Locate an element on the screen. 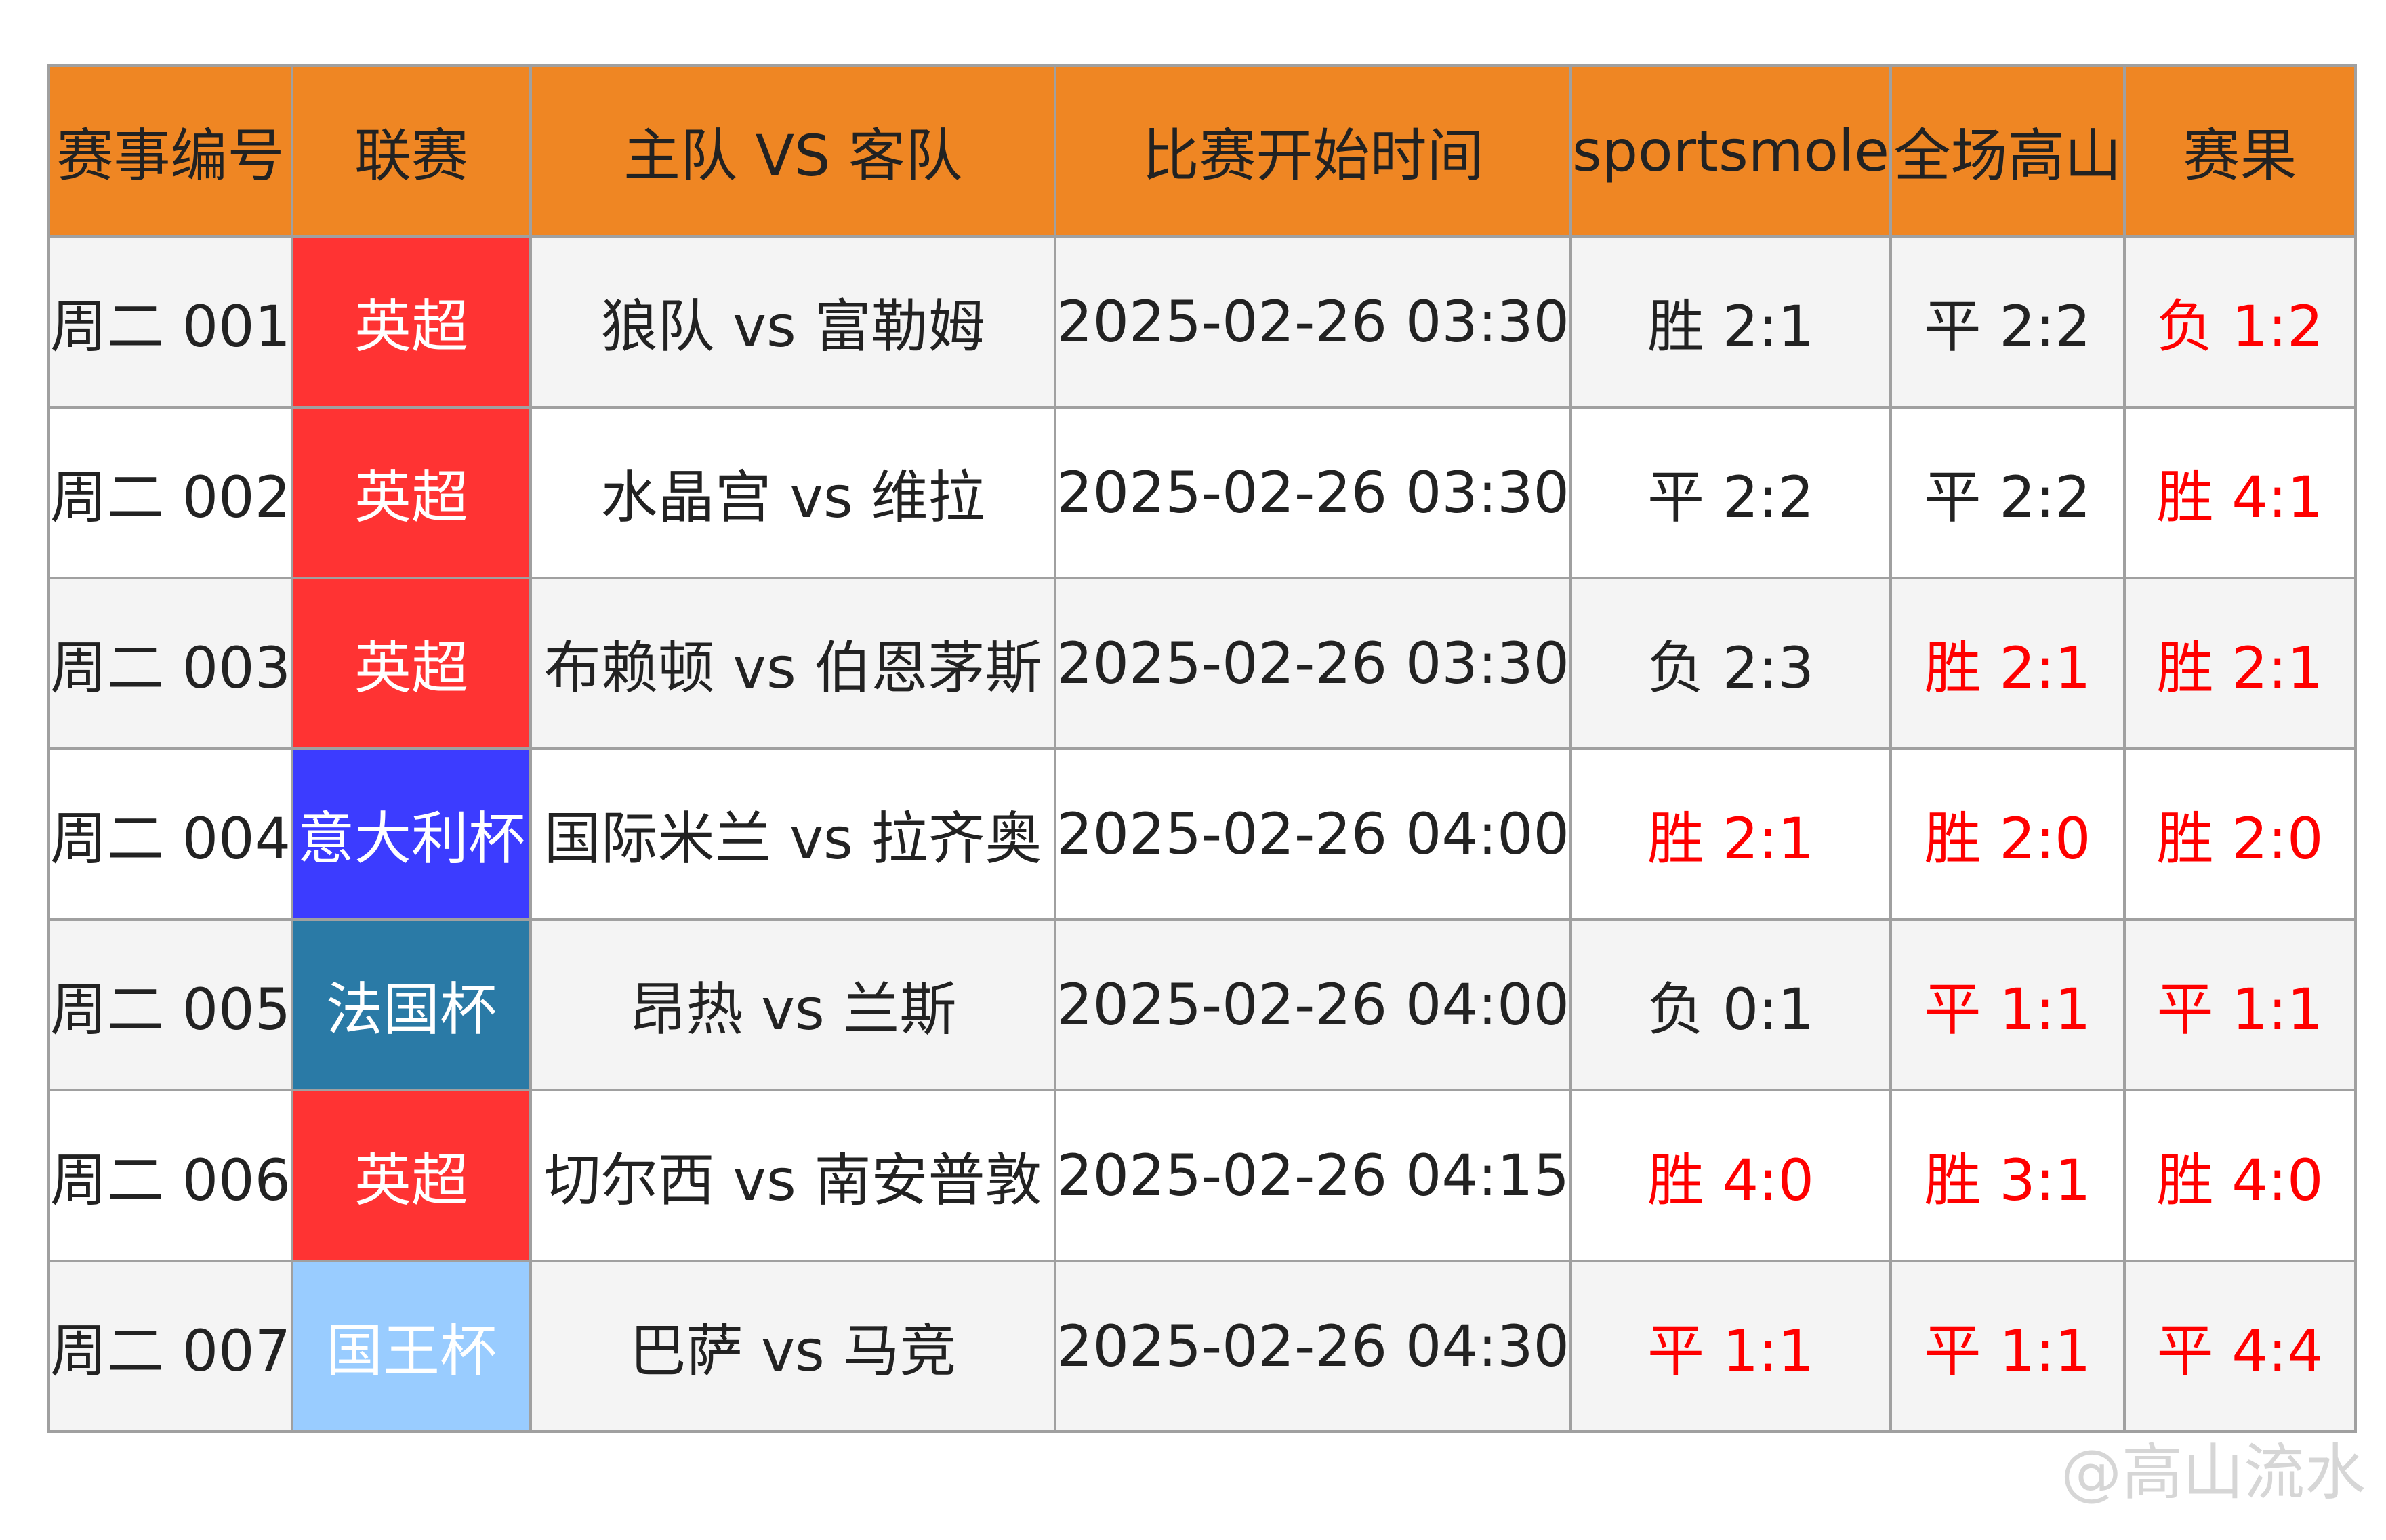 The width and height of the screenshot is (2386, 1540). match-id: 周二 001 is located at coordinates (170, 322).